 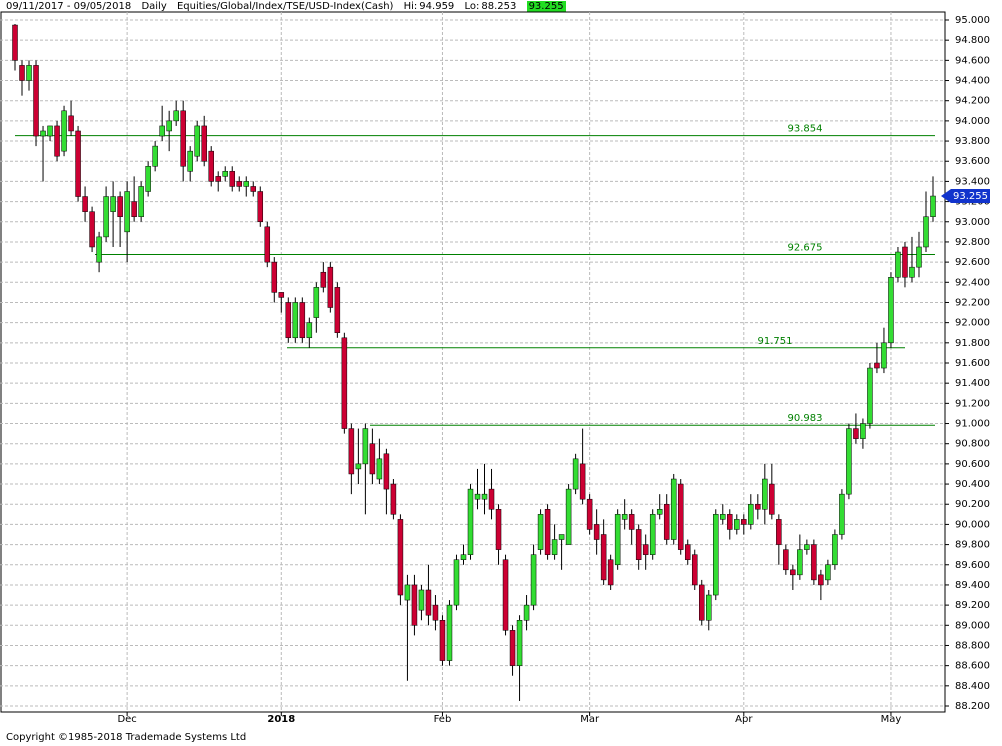 What do you see at coordinates (472, 6) in the screenshot?
I see `low-label: Lo:` at bounding box center [472, 6].